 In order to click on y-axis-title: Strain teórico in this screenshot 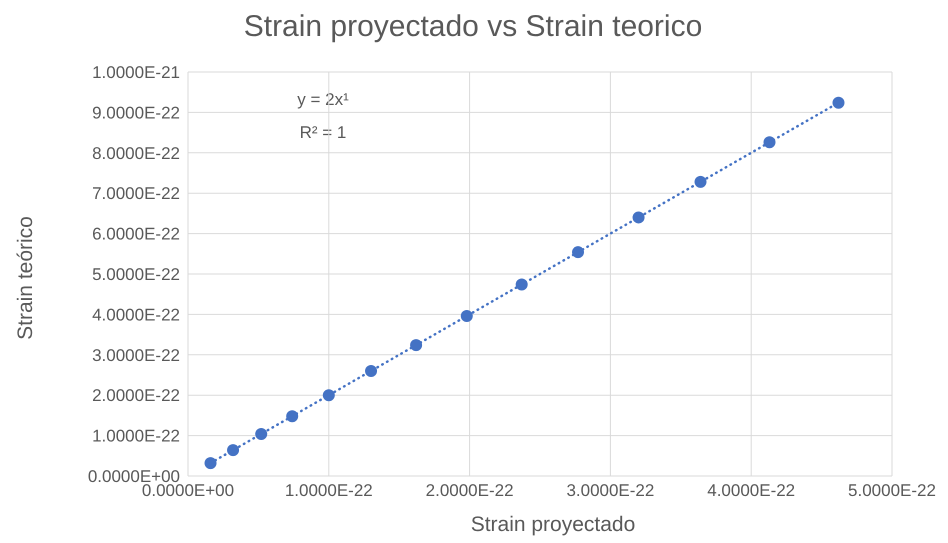, I will do `click(26, 278)`.